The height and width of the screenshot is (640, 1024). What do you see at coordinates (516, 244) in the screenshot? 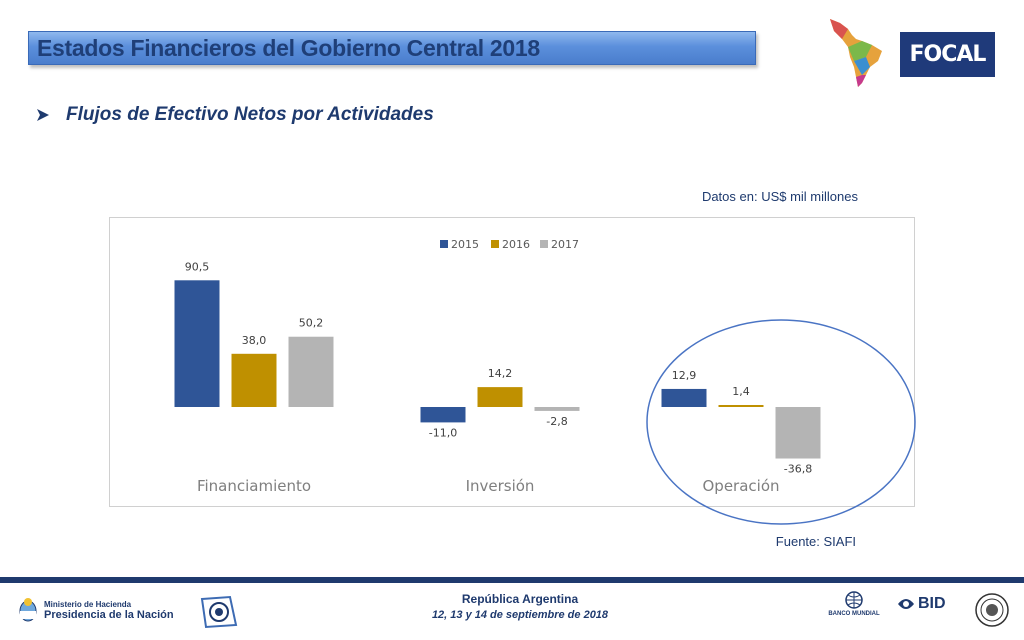
I see `legend-label-2016: 2016` at bounding box center [516, 244].